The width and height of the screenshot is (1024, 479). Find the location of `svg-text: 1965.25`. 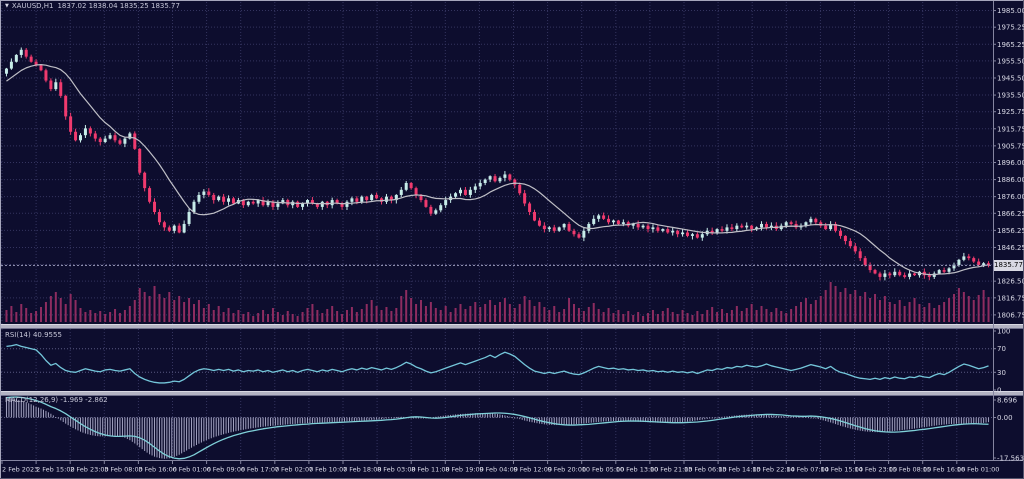

svg-text: 1965.25 is located at coordinates (1010, 45).